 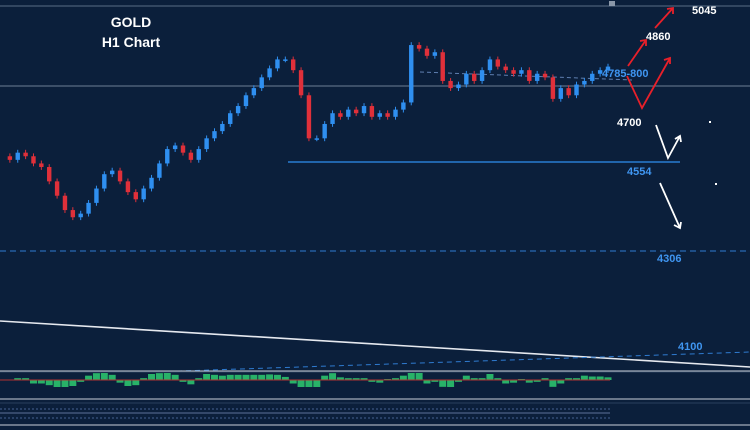 I want to click on bullish-arrows, so click(x=650, y=58).